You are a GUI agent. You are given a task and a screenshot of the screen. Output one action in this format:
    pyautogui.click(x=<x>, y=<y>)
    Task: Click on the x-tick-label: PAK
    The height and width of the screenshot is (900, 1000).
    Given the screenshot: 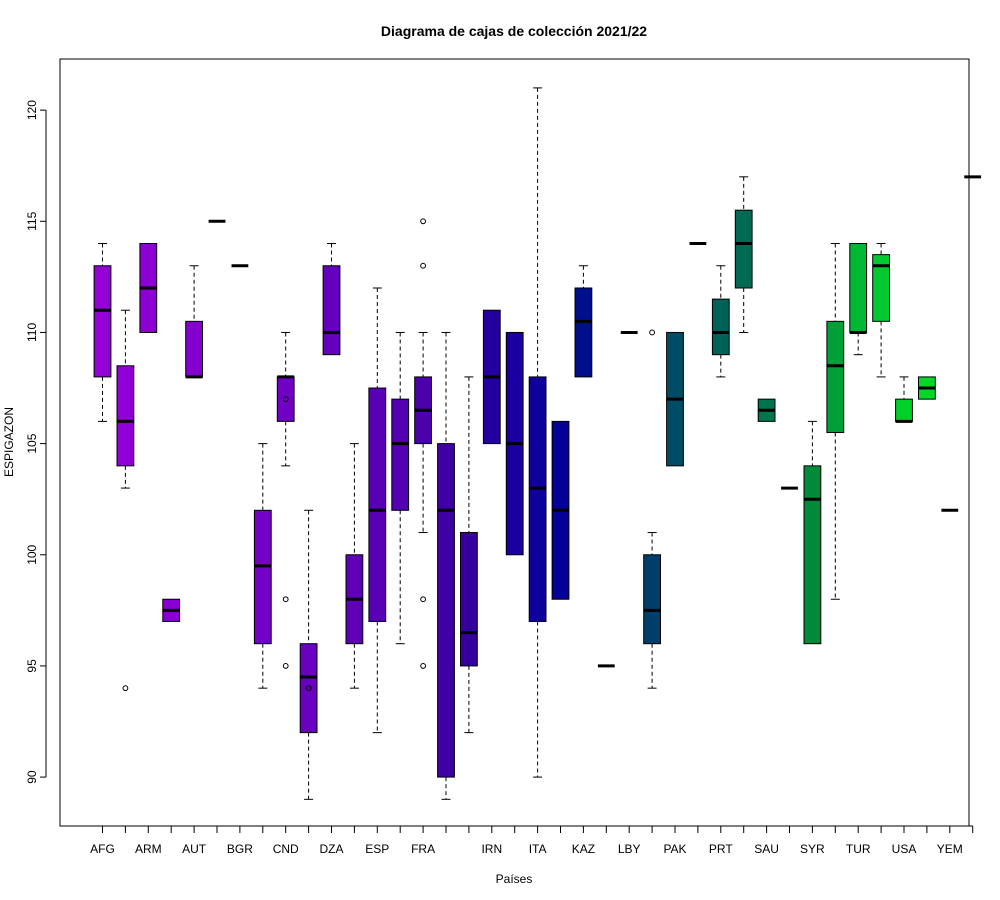 What is the action you would take?
    pyautogui.click(x=674, y=849)
    